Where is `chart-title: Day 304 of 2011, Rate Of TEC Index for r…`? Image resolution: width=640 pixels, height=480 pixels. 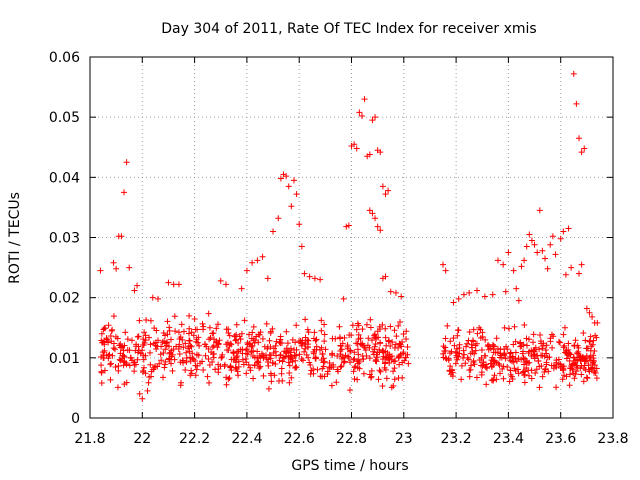 chart-title: Day 304 of 2011, Rate Of TEC Index for r… is located at coordinates (348, 29).